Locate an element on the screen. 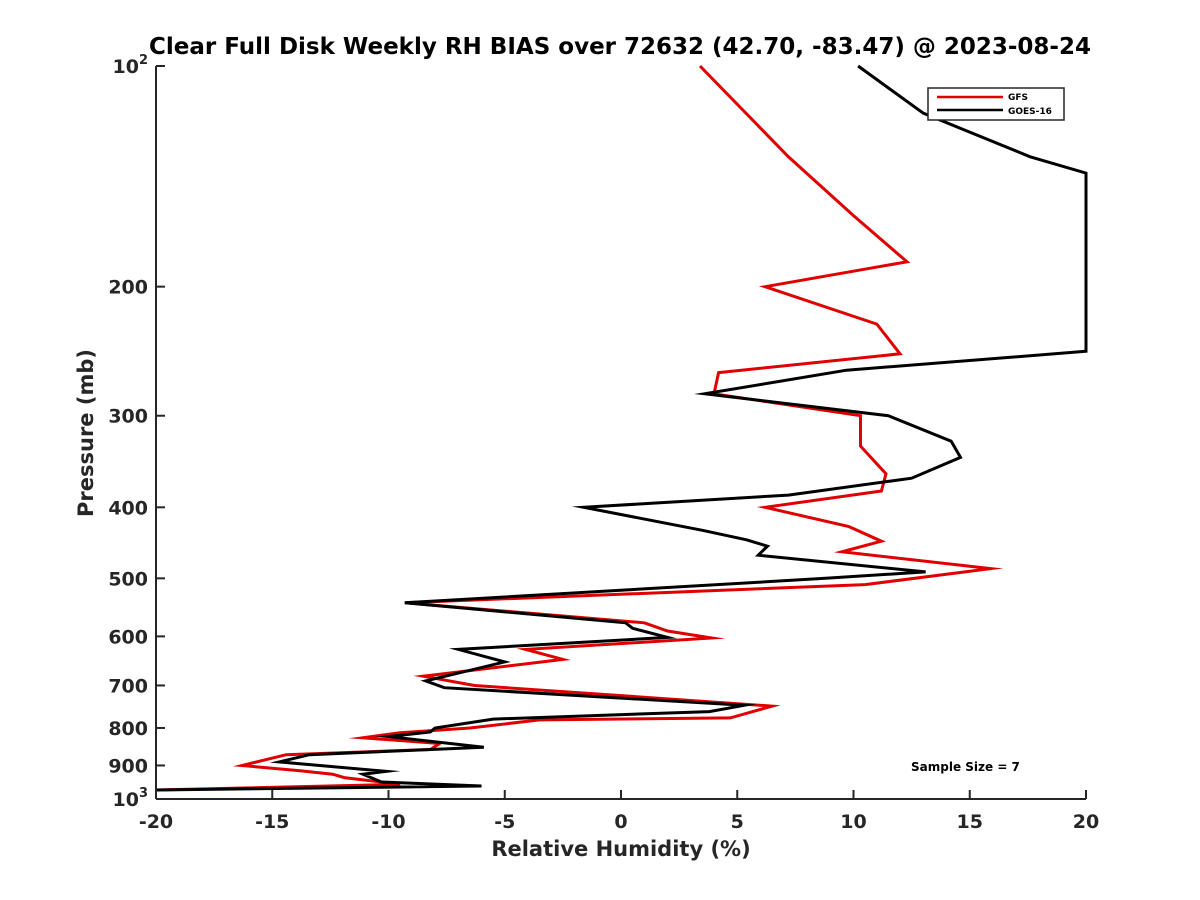 The height and width of the screenshot is (900, 1200). x-tick-label: -15 is located at coordinates (272, 822).